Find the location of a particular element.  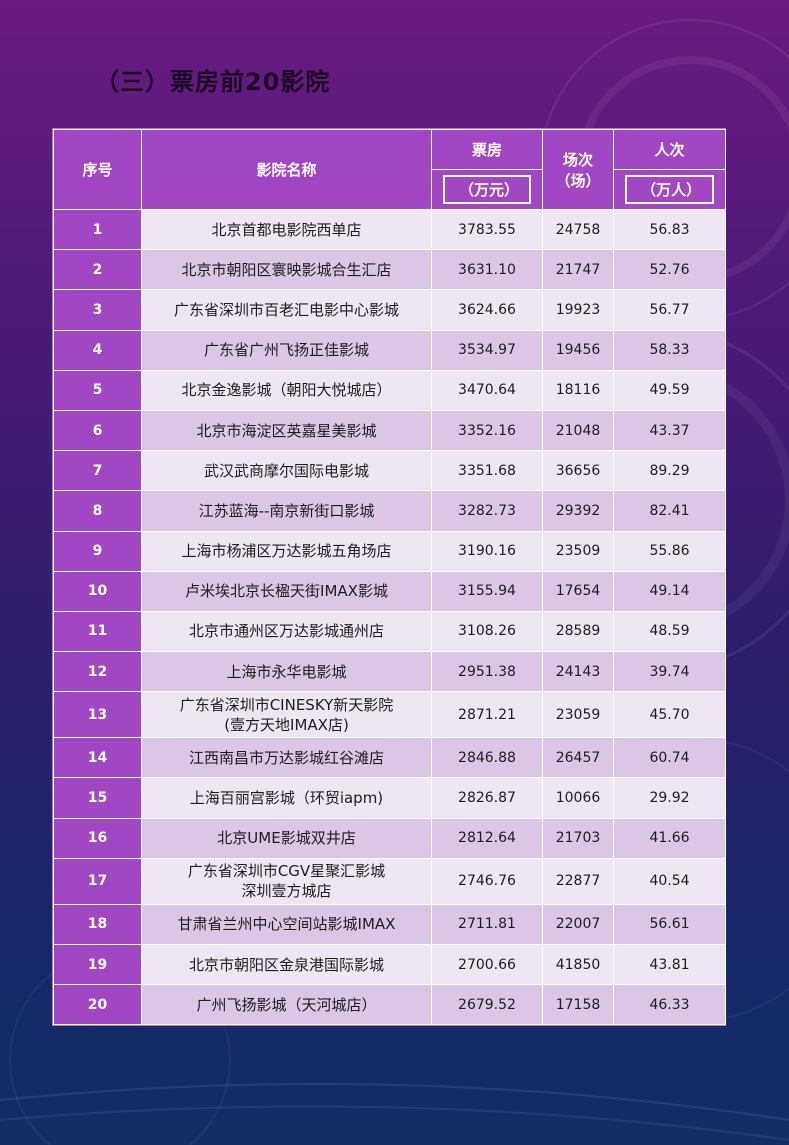

row-index: 19 is located at coordinates (97, 964).